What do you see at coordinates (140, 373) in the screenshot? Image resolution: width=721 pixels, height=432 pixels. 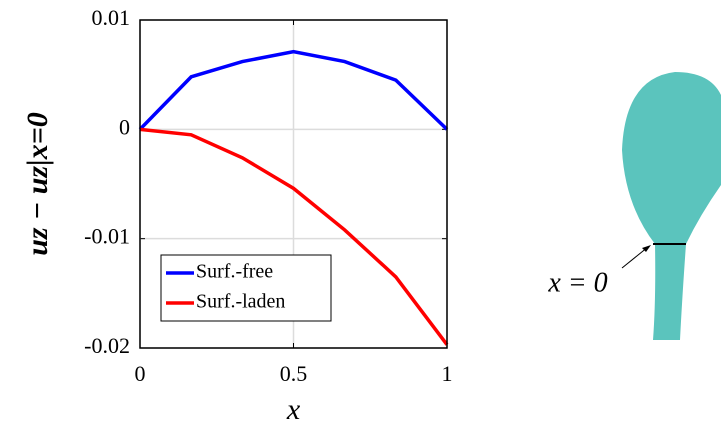 I see `x-tick-label: 0` at bounding box center [140, 373].